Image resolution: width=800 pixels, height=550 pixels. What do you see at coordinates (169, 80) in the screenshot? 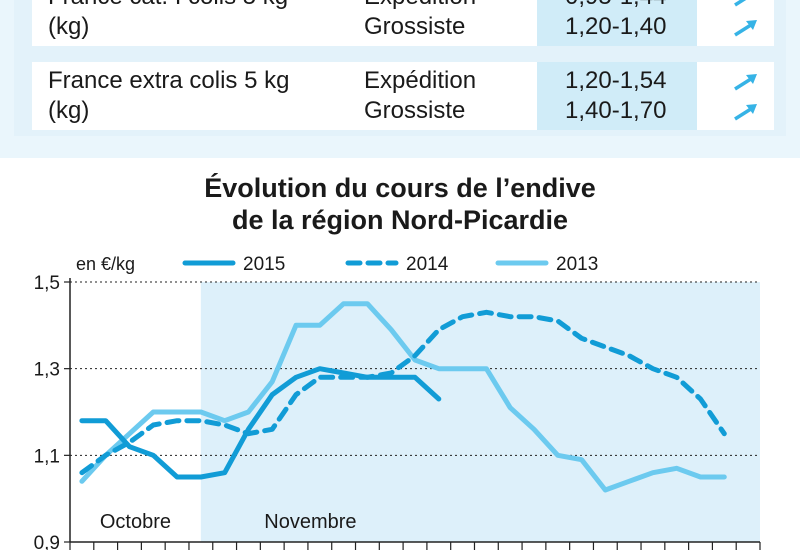
I see `product-name: France extra colis 5 kg` at bounding box center [169, 80].